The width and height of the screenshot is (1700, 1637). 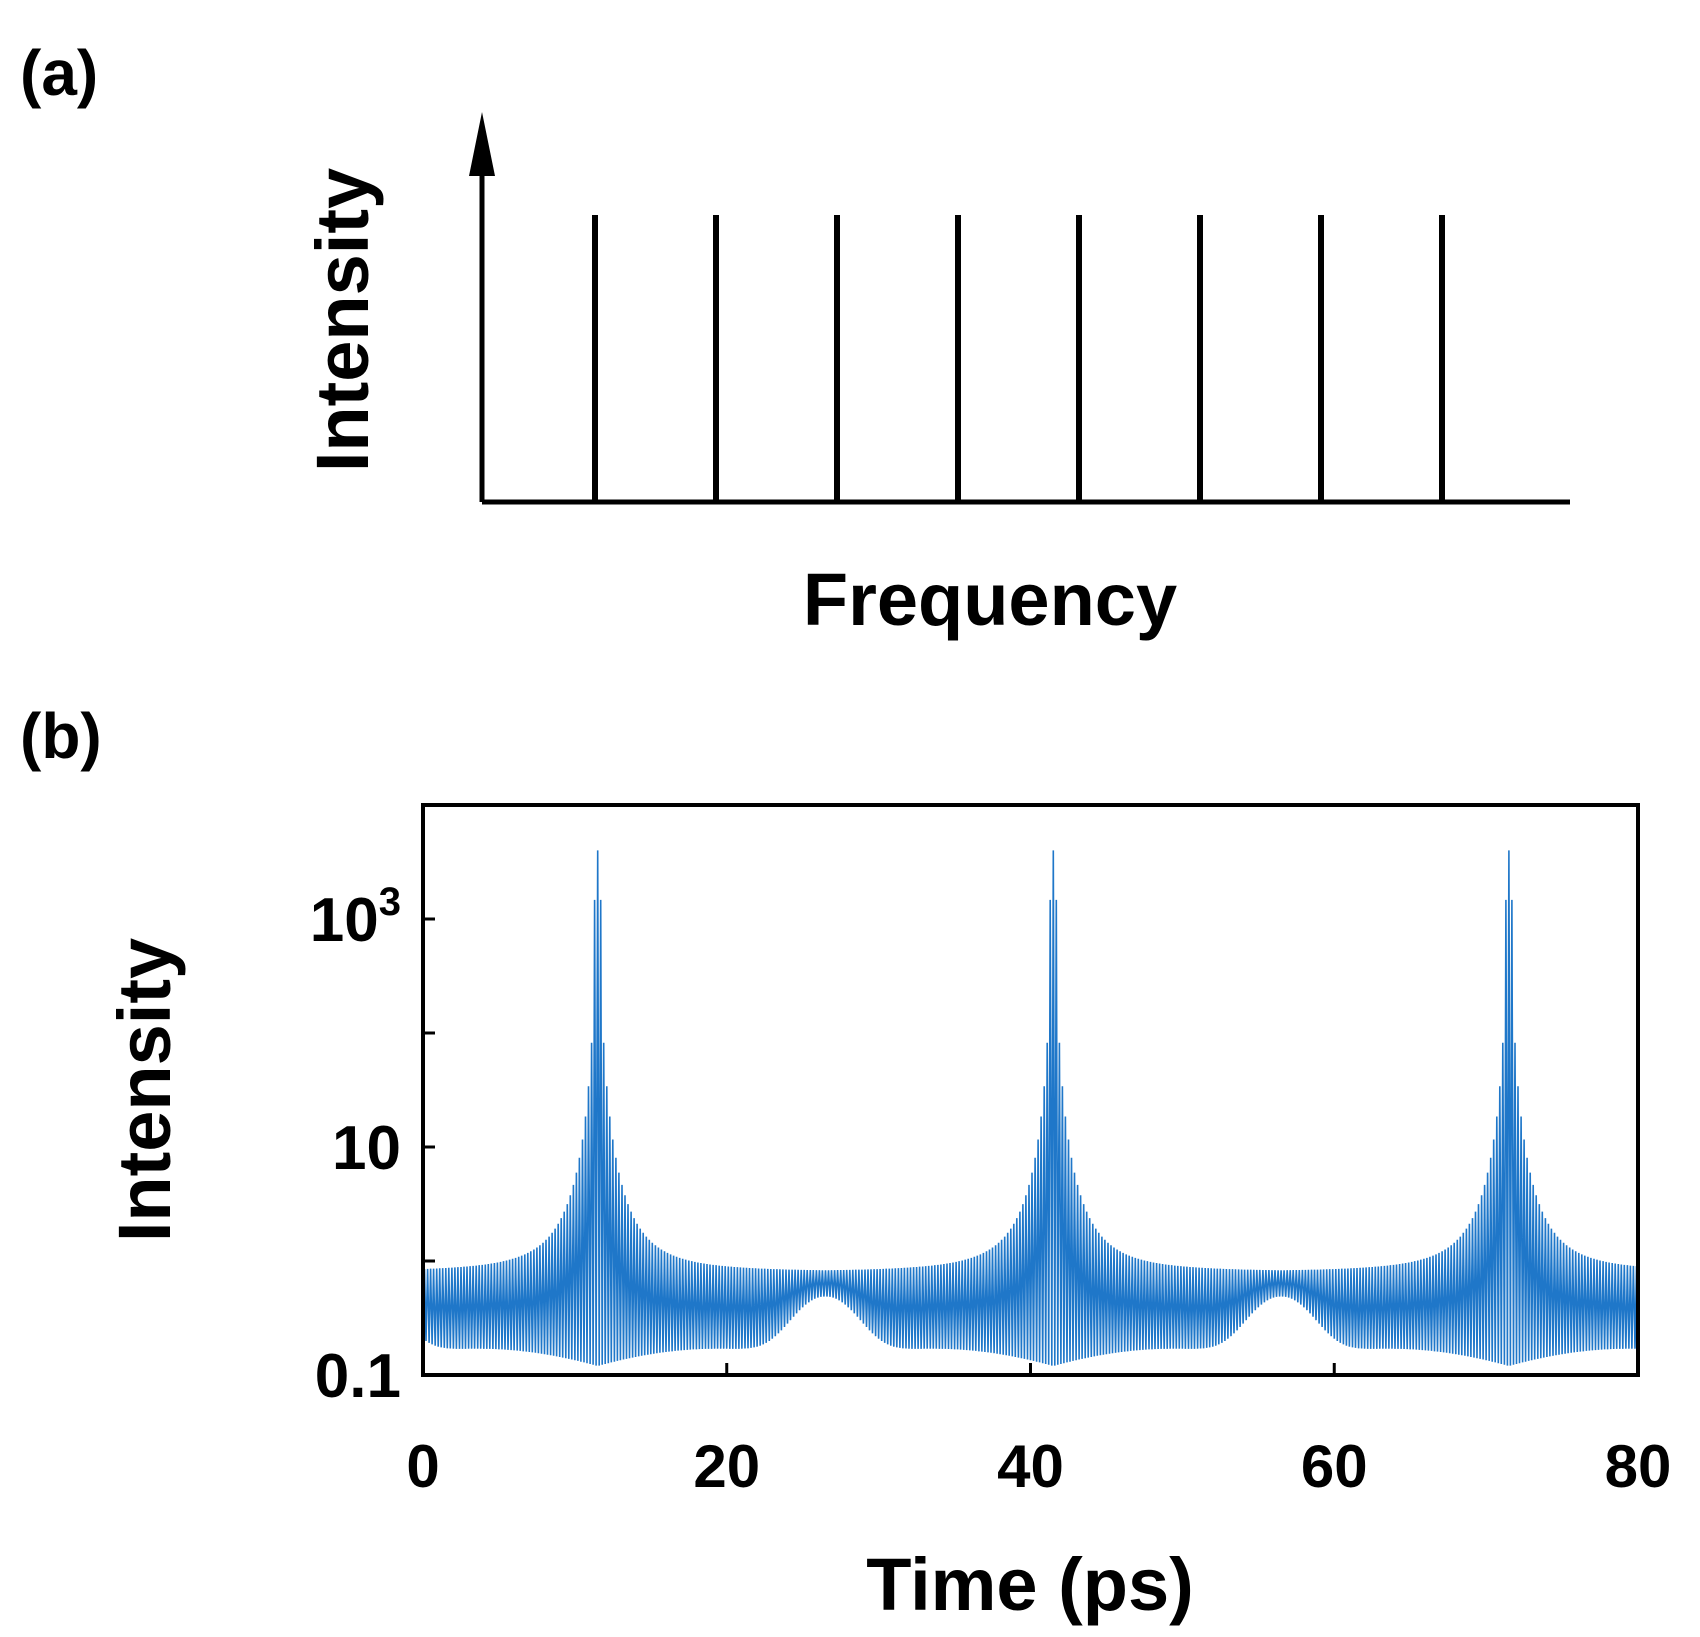 I want to click on x-tick-label: 40, so click(x=1030, y=1466).